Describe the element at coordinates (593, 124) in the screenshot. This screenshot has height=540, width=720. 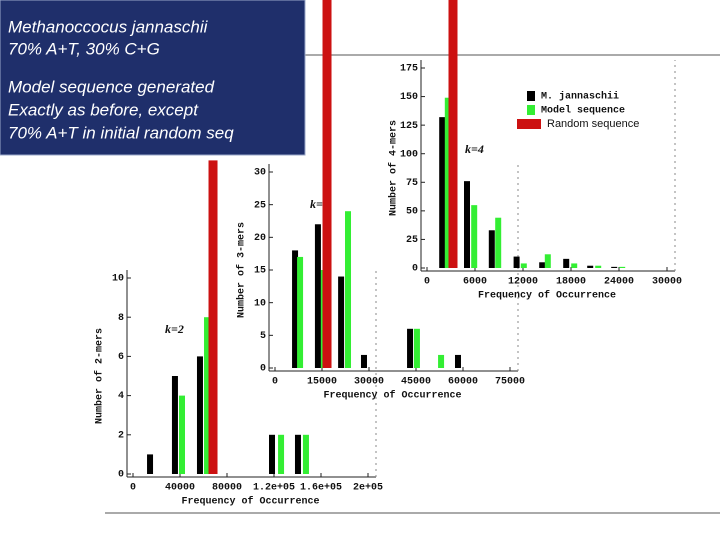
I see `legend-label: Random sequence` at that location.